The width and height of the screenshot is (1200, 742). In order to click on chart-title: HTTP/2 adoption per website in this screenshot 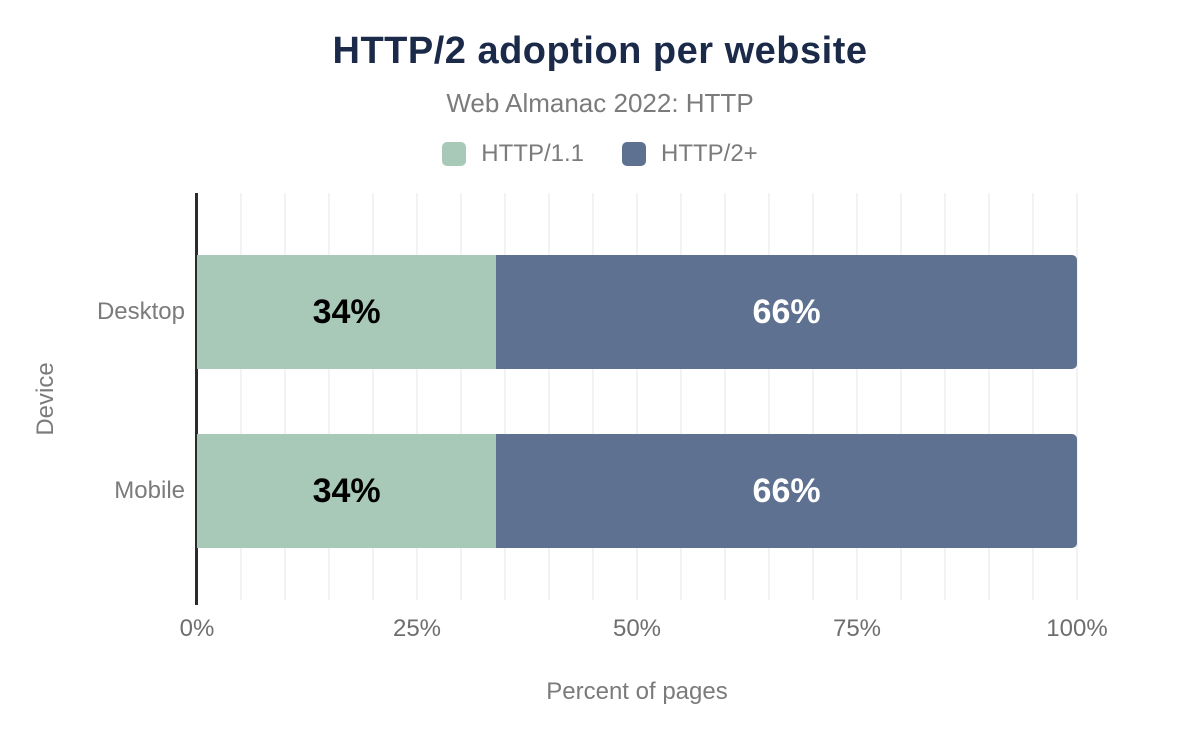, I will do `click(600, 51)`.